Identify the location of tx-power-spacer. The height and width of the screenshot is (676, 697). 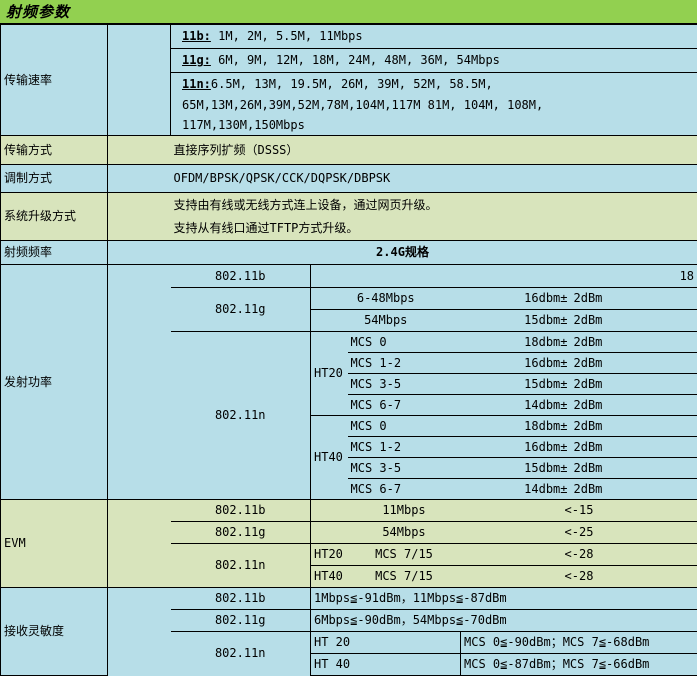
(139, 382).